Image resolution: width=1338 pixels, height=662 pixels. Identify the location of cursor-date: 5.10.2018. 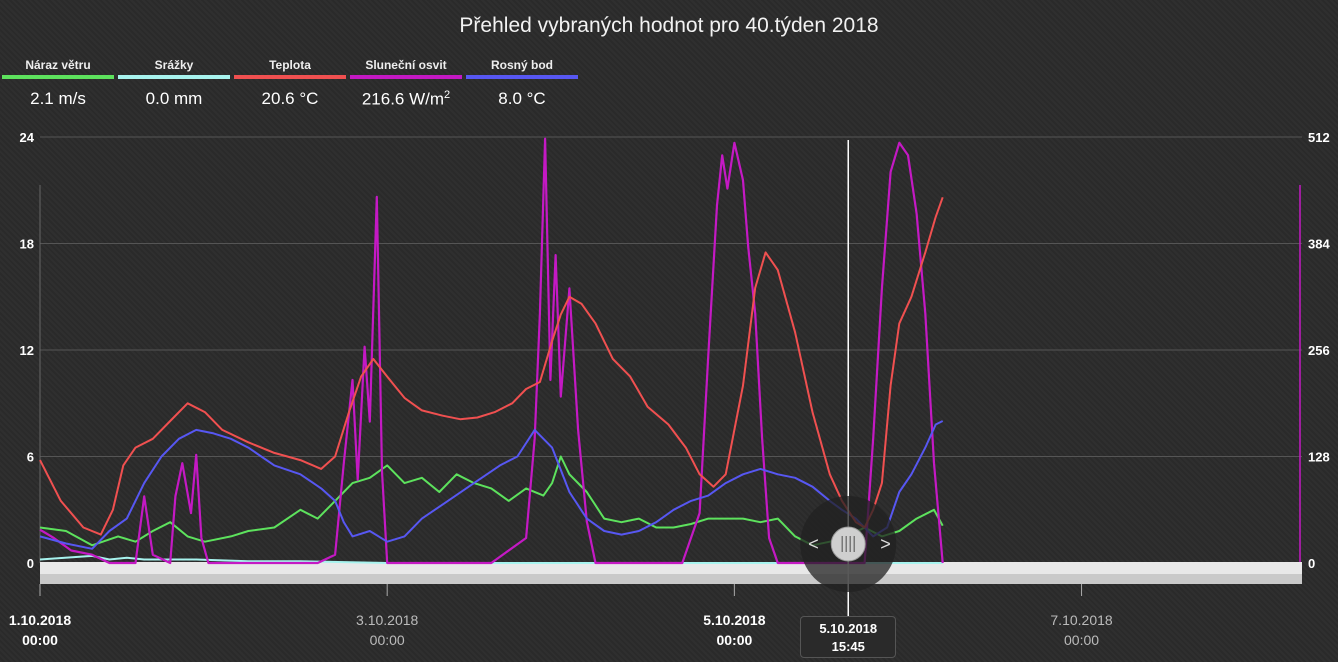
(848, 628).